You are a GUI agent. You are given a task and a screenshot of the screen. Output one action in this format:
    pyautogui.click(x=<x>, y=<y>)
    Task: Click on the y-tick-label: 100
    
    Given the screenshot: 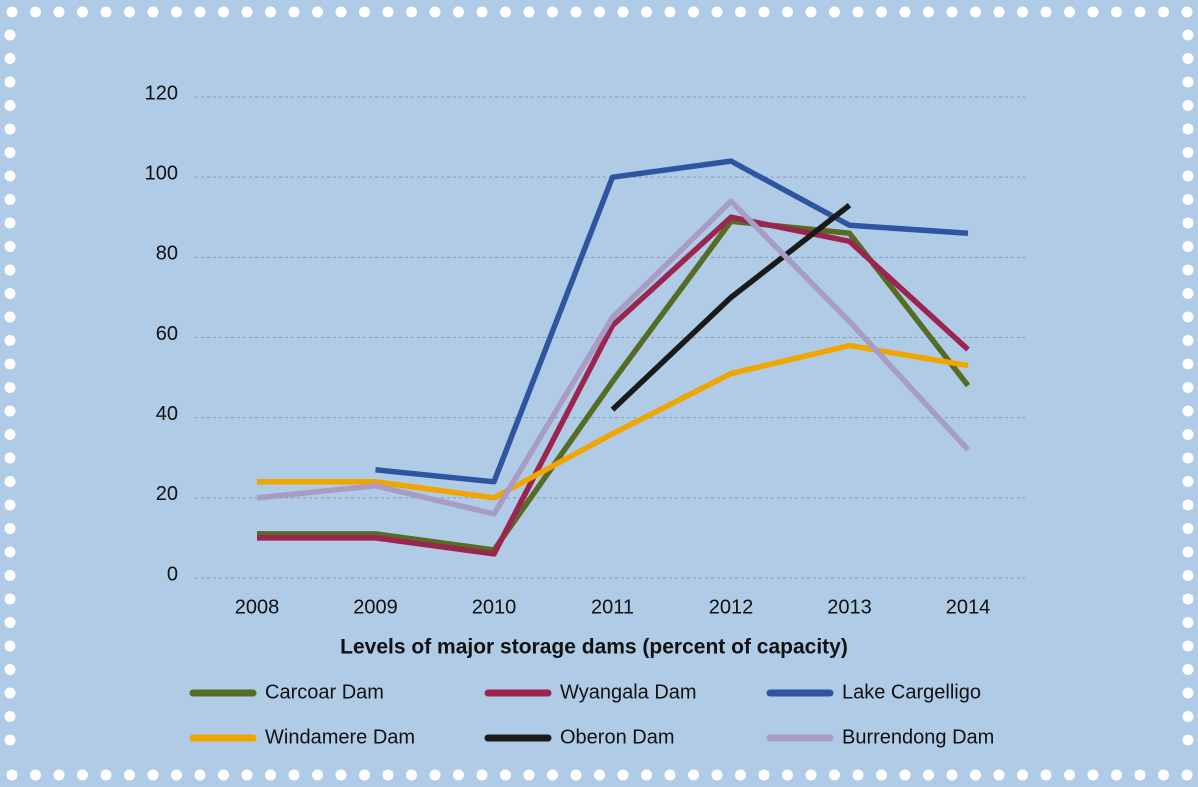 What is the action you would take?
    pyautogui.click(x=161, y=173)
    